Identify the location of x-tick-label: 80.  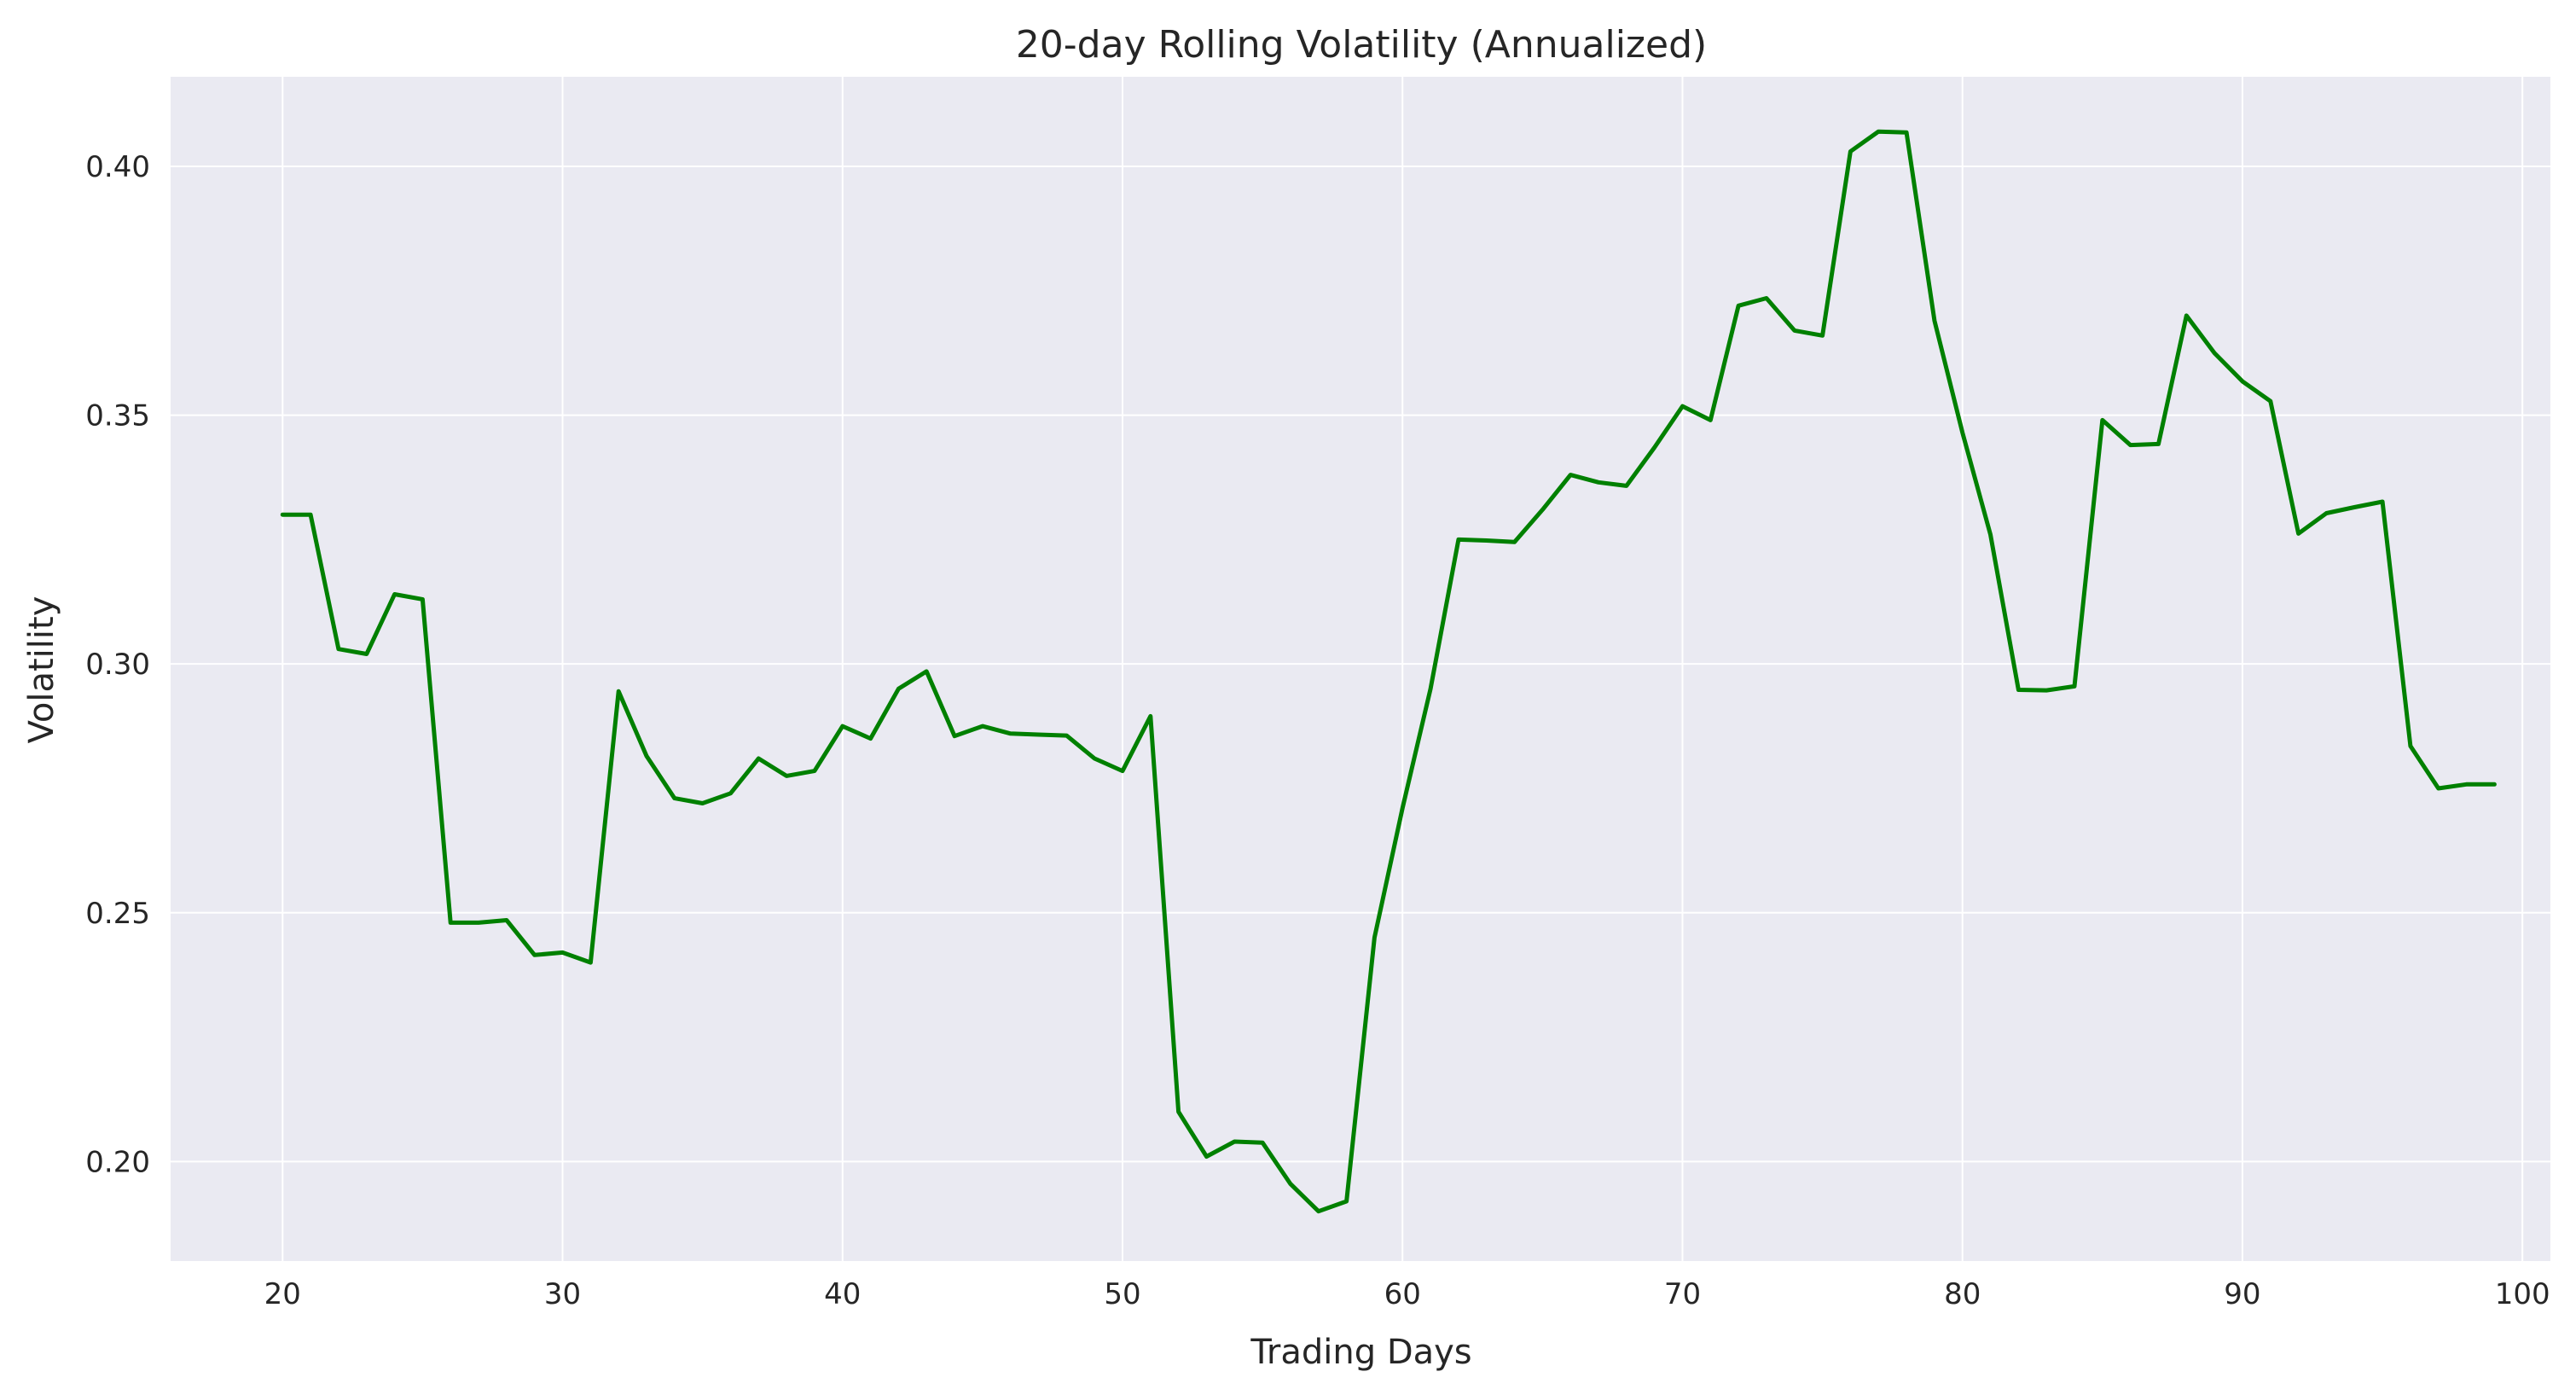
(1962, 1294).